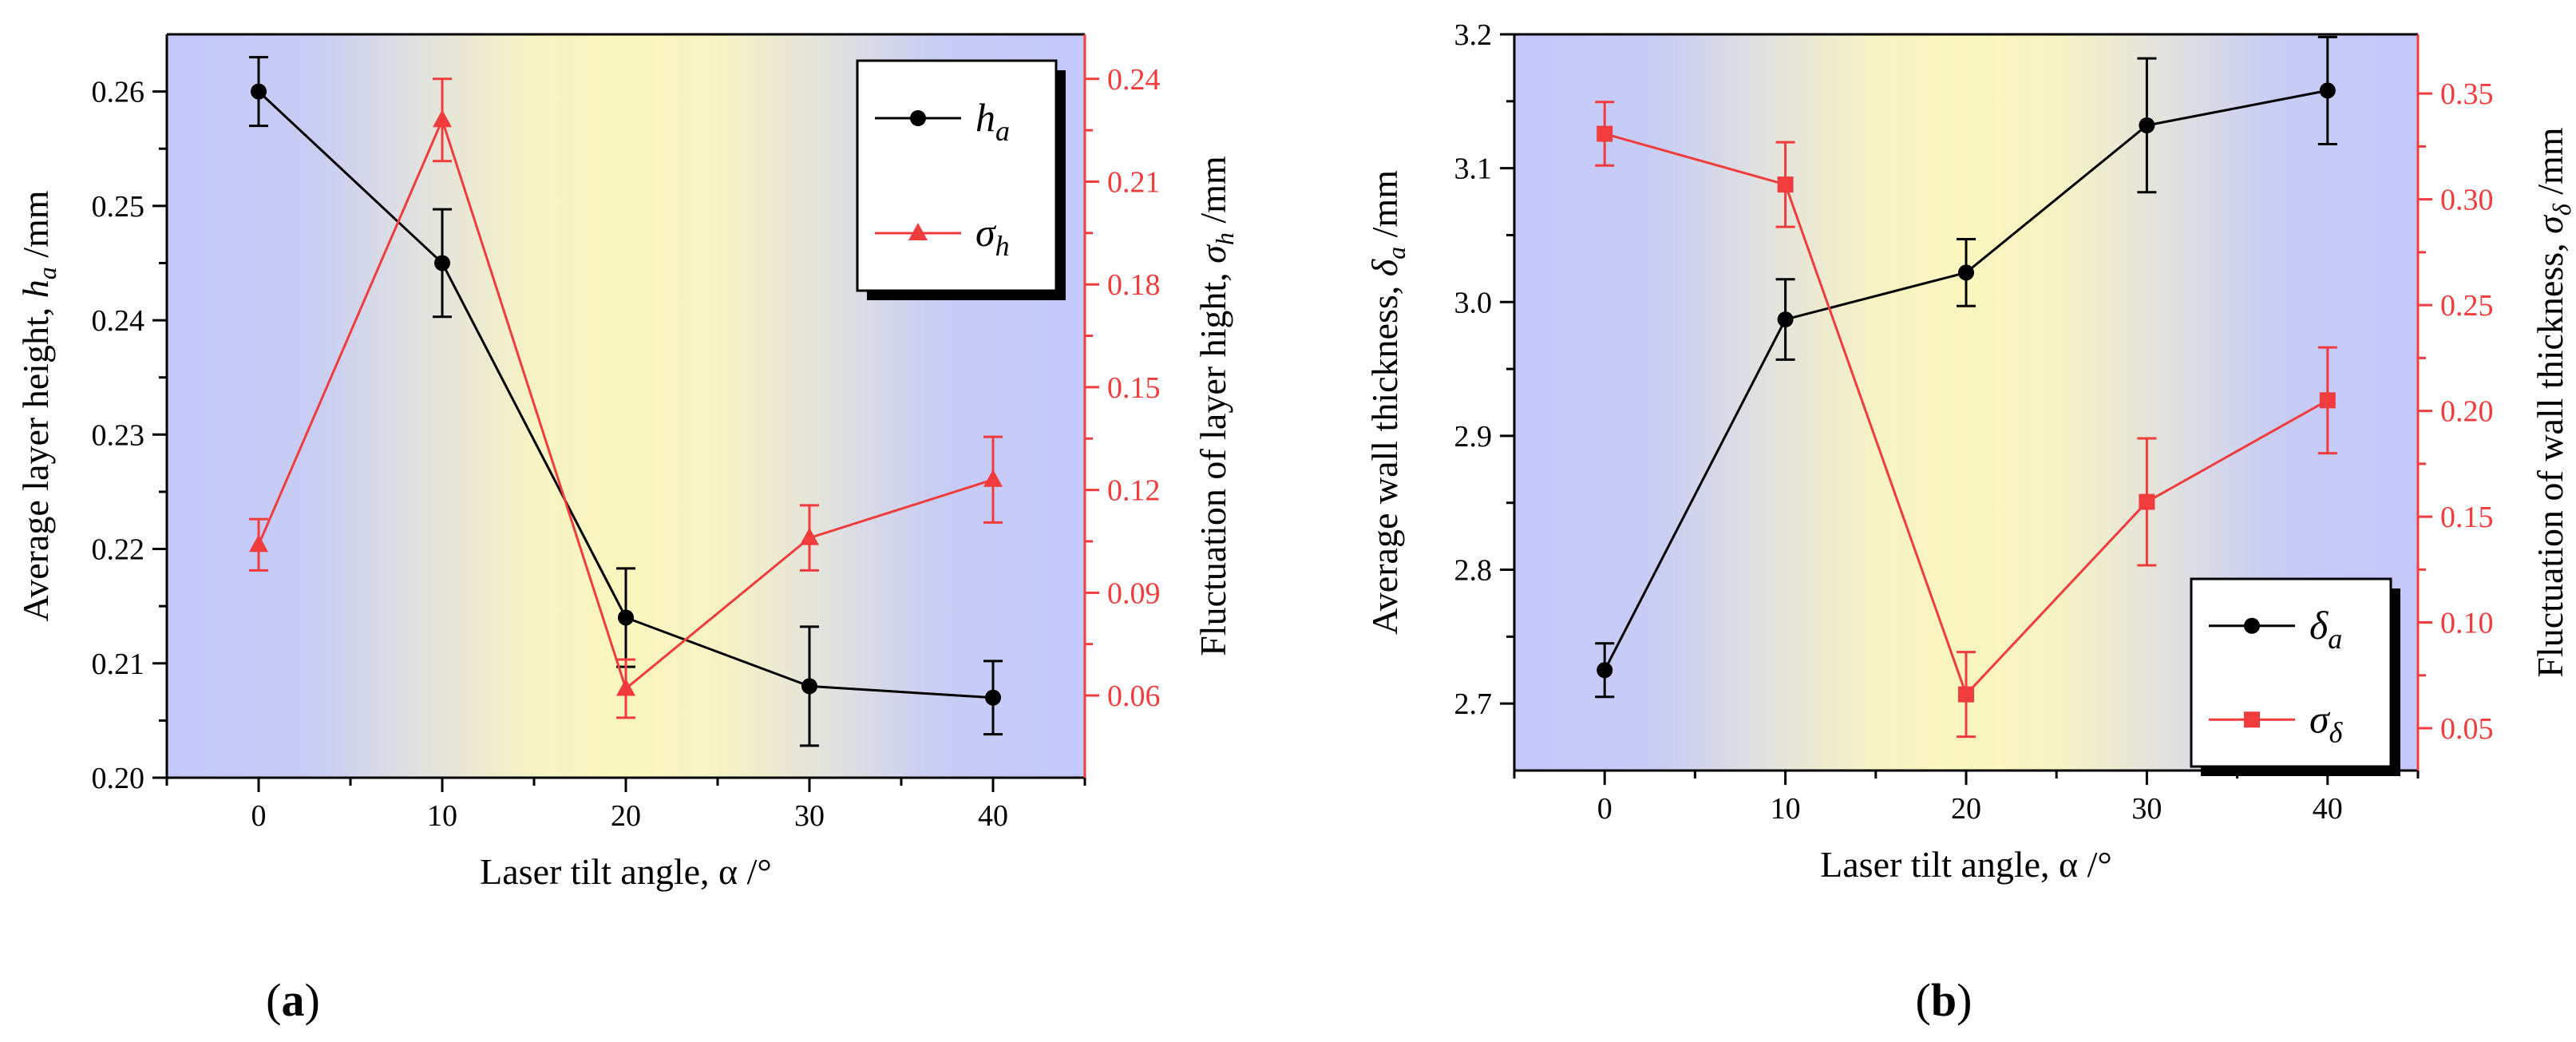 The width and height of the screenshot is (2576, 1042). I want to click on left-tick-label: 3.0, so click(1474, 302).